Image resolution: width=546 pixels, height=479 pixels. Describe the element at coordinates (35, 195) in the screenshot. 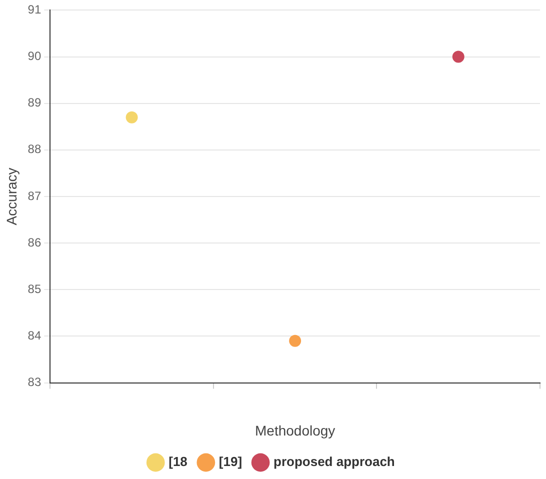

I see `y-tick-label: 87` at that location.